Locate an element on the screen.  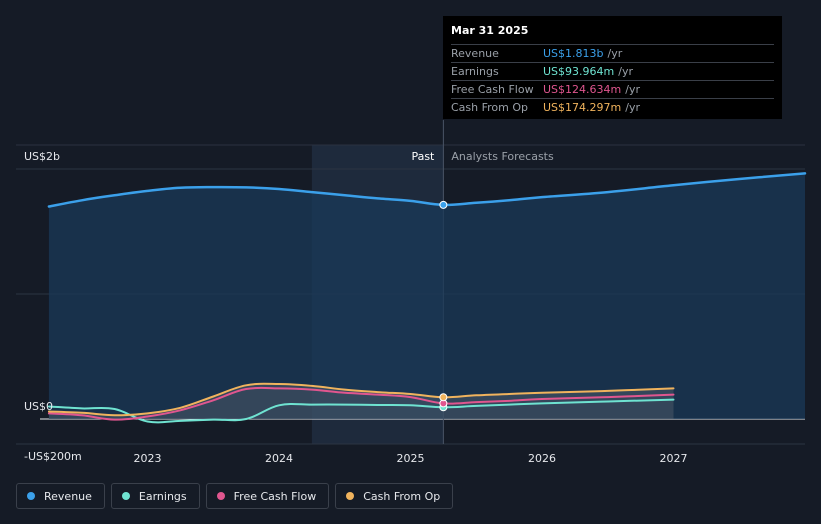
y-tick-label: US$2b is located at coordinates (42, 156).